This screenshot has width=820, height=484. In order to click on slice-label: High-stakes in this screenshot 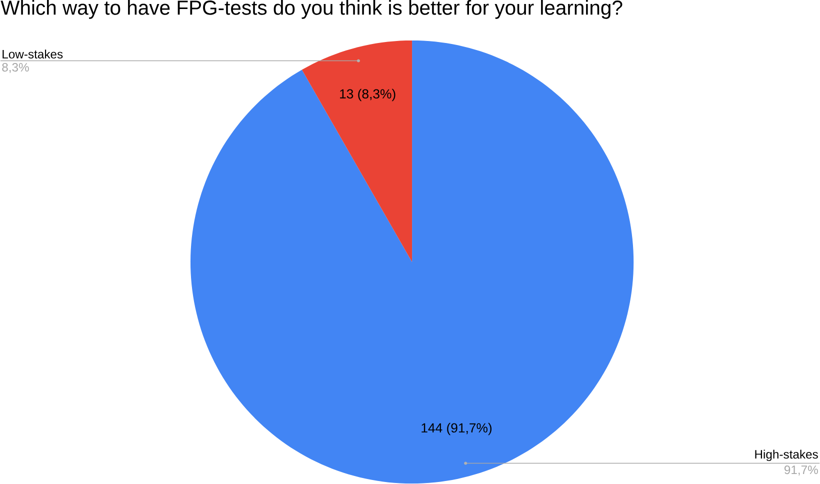, I will do `click(786, 456)`.